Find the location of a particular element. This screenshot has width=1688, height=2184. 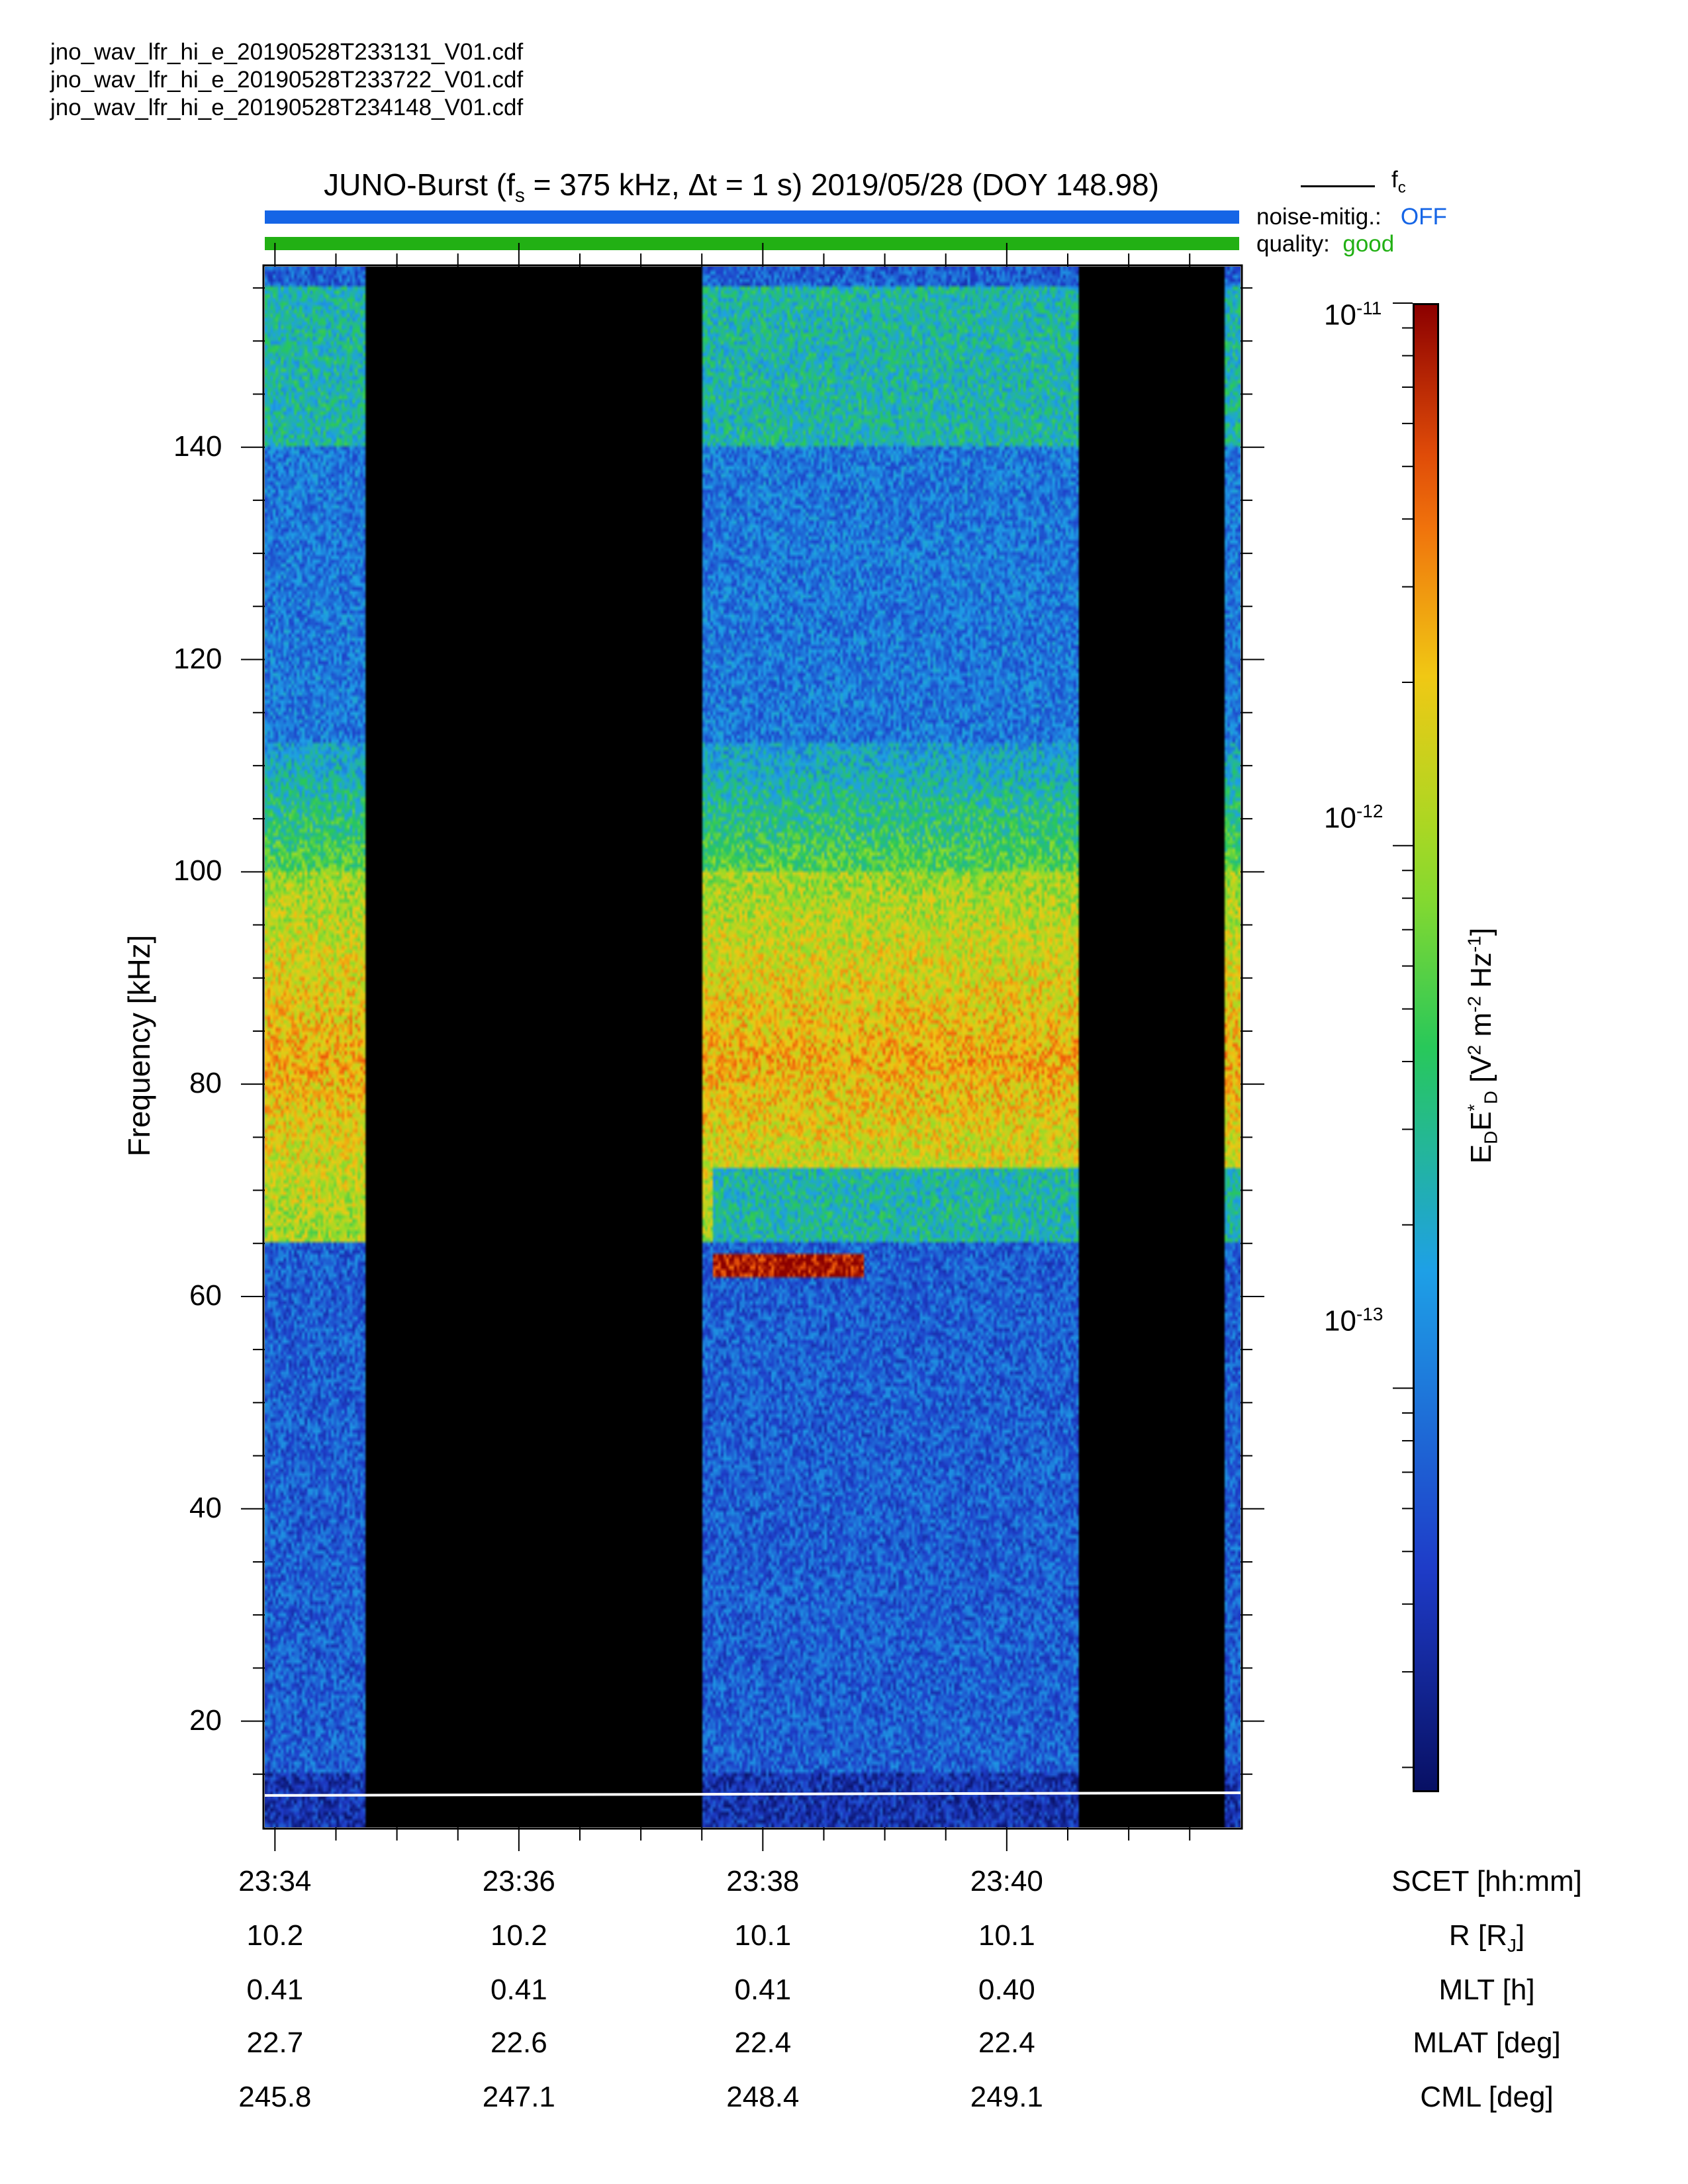

title-prefix: JUNO-Burst (f is located at coordinates (419, 184).